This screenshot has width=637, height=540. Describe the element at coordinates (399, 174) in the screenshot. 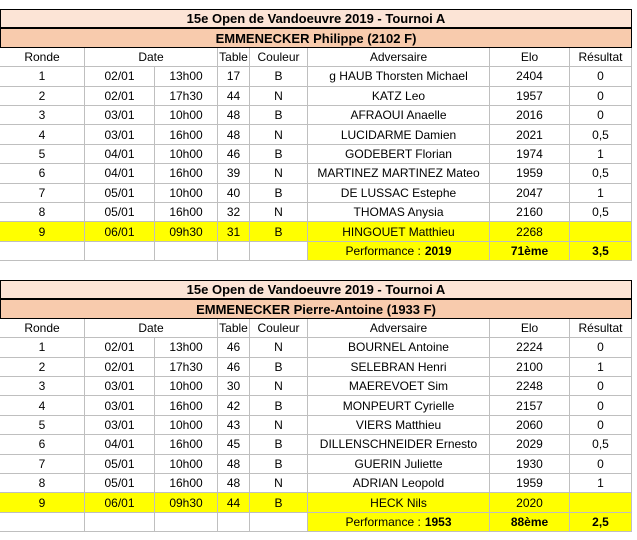

I see `opponent: MARTINEZ MARTINEZ Mateo` at that location.